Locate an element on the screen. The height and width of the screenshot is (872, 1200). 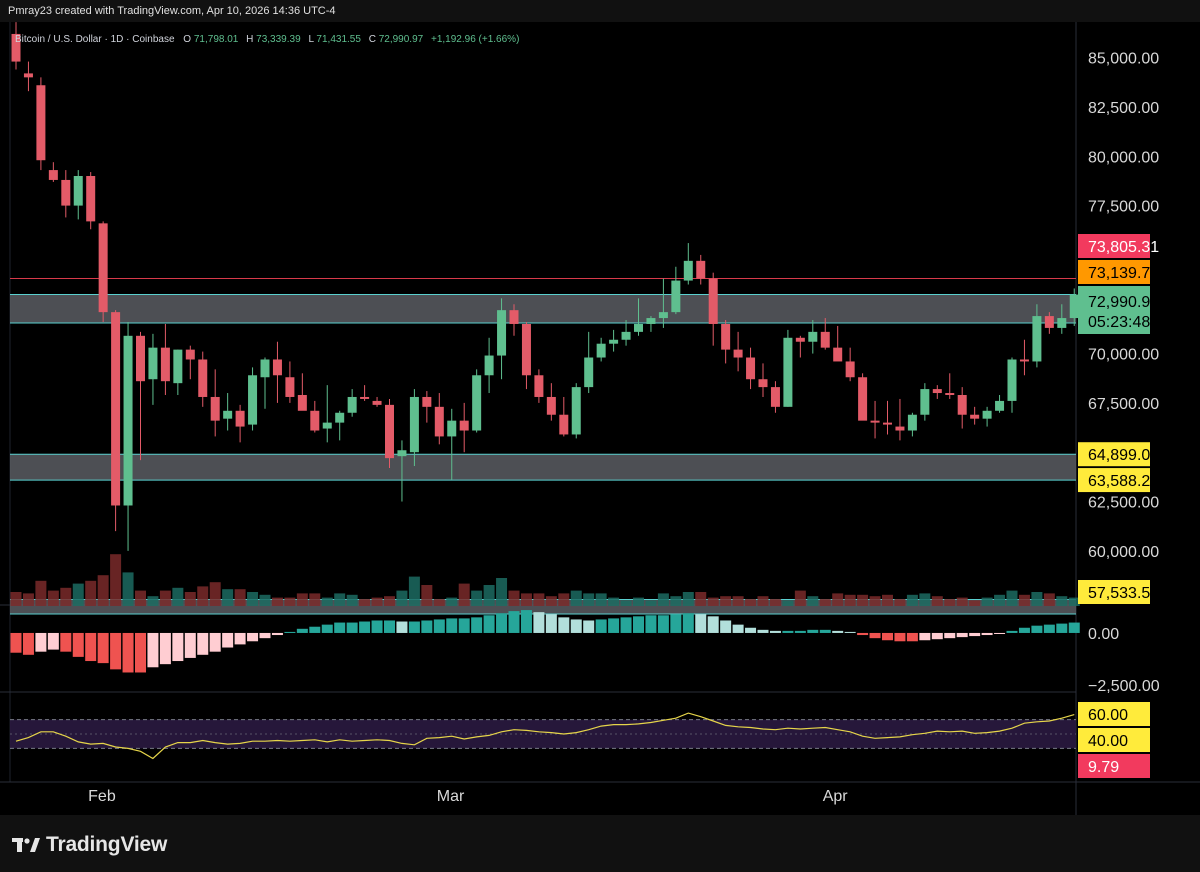
time-axis: Feb Mar Apr is located at coordinates (468, 796).